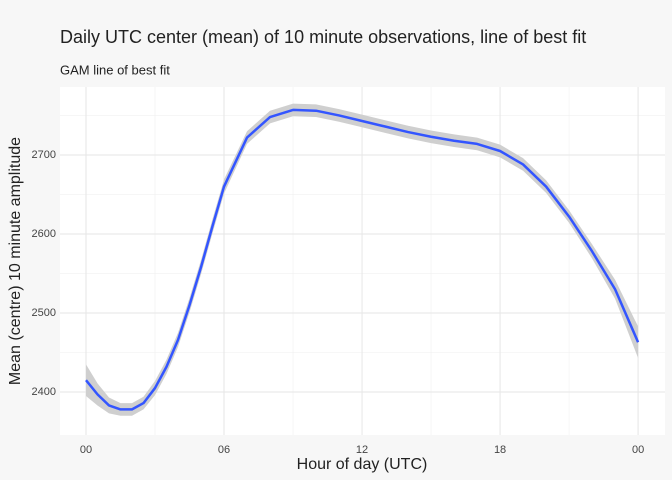 This screenshot has width=672, height=480. Describe the element at coordinates (115, 69) in the screenshot. I see `chart-subtitle: GAM line of best fit` at that location.